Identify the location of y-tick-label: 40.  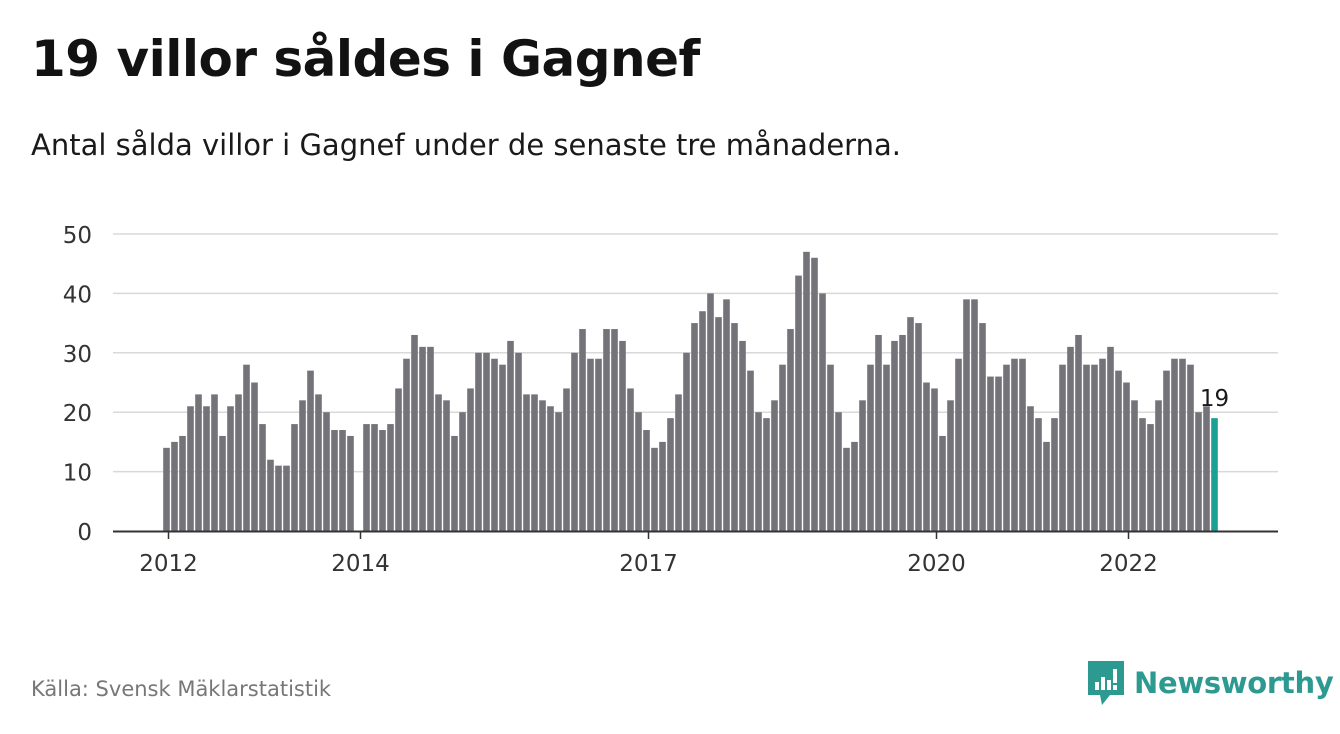
(77, 295).